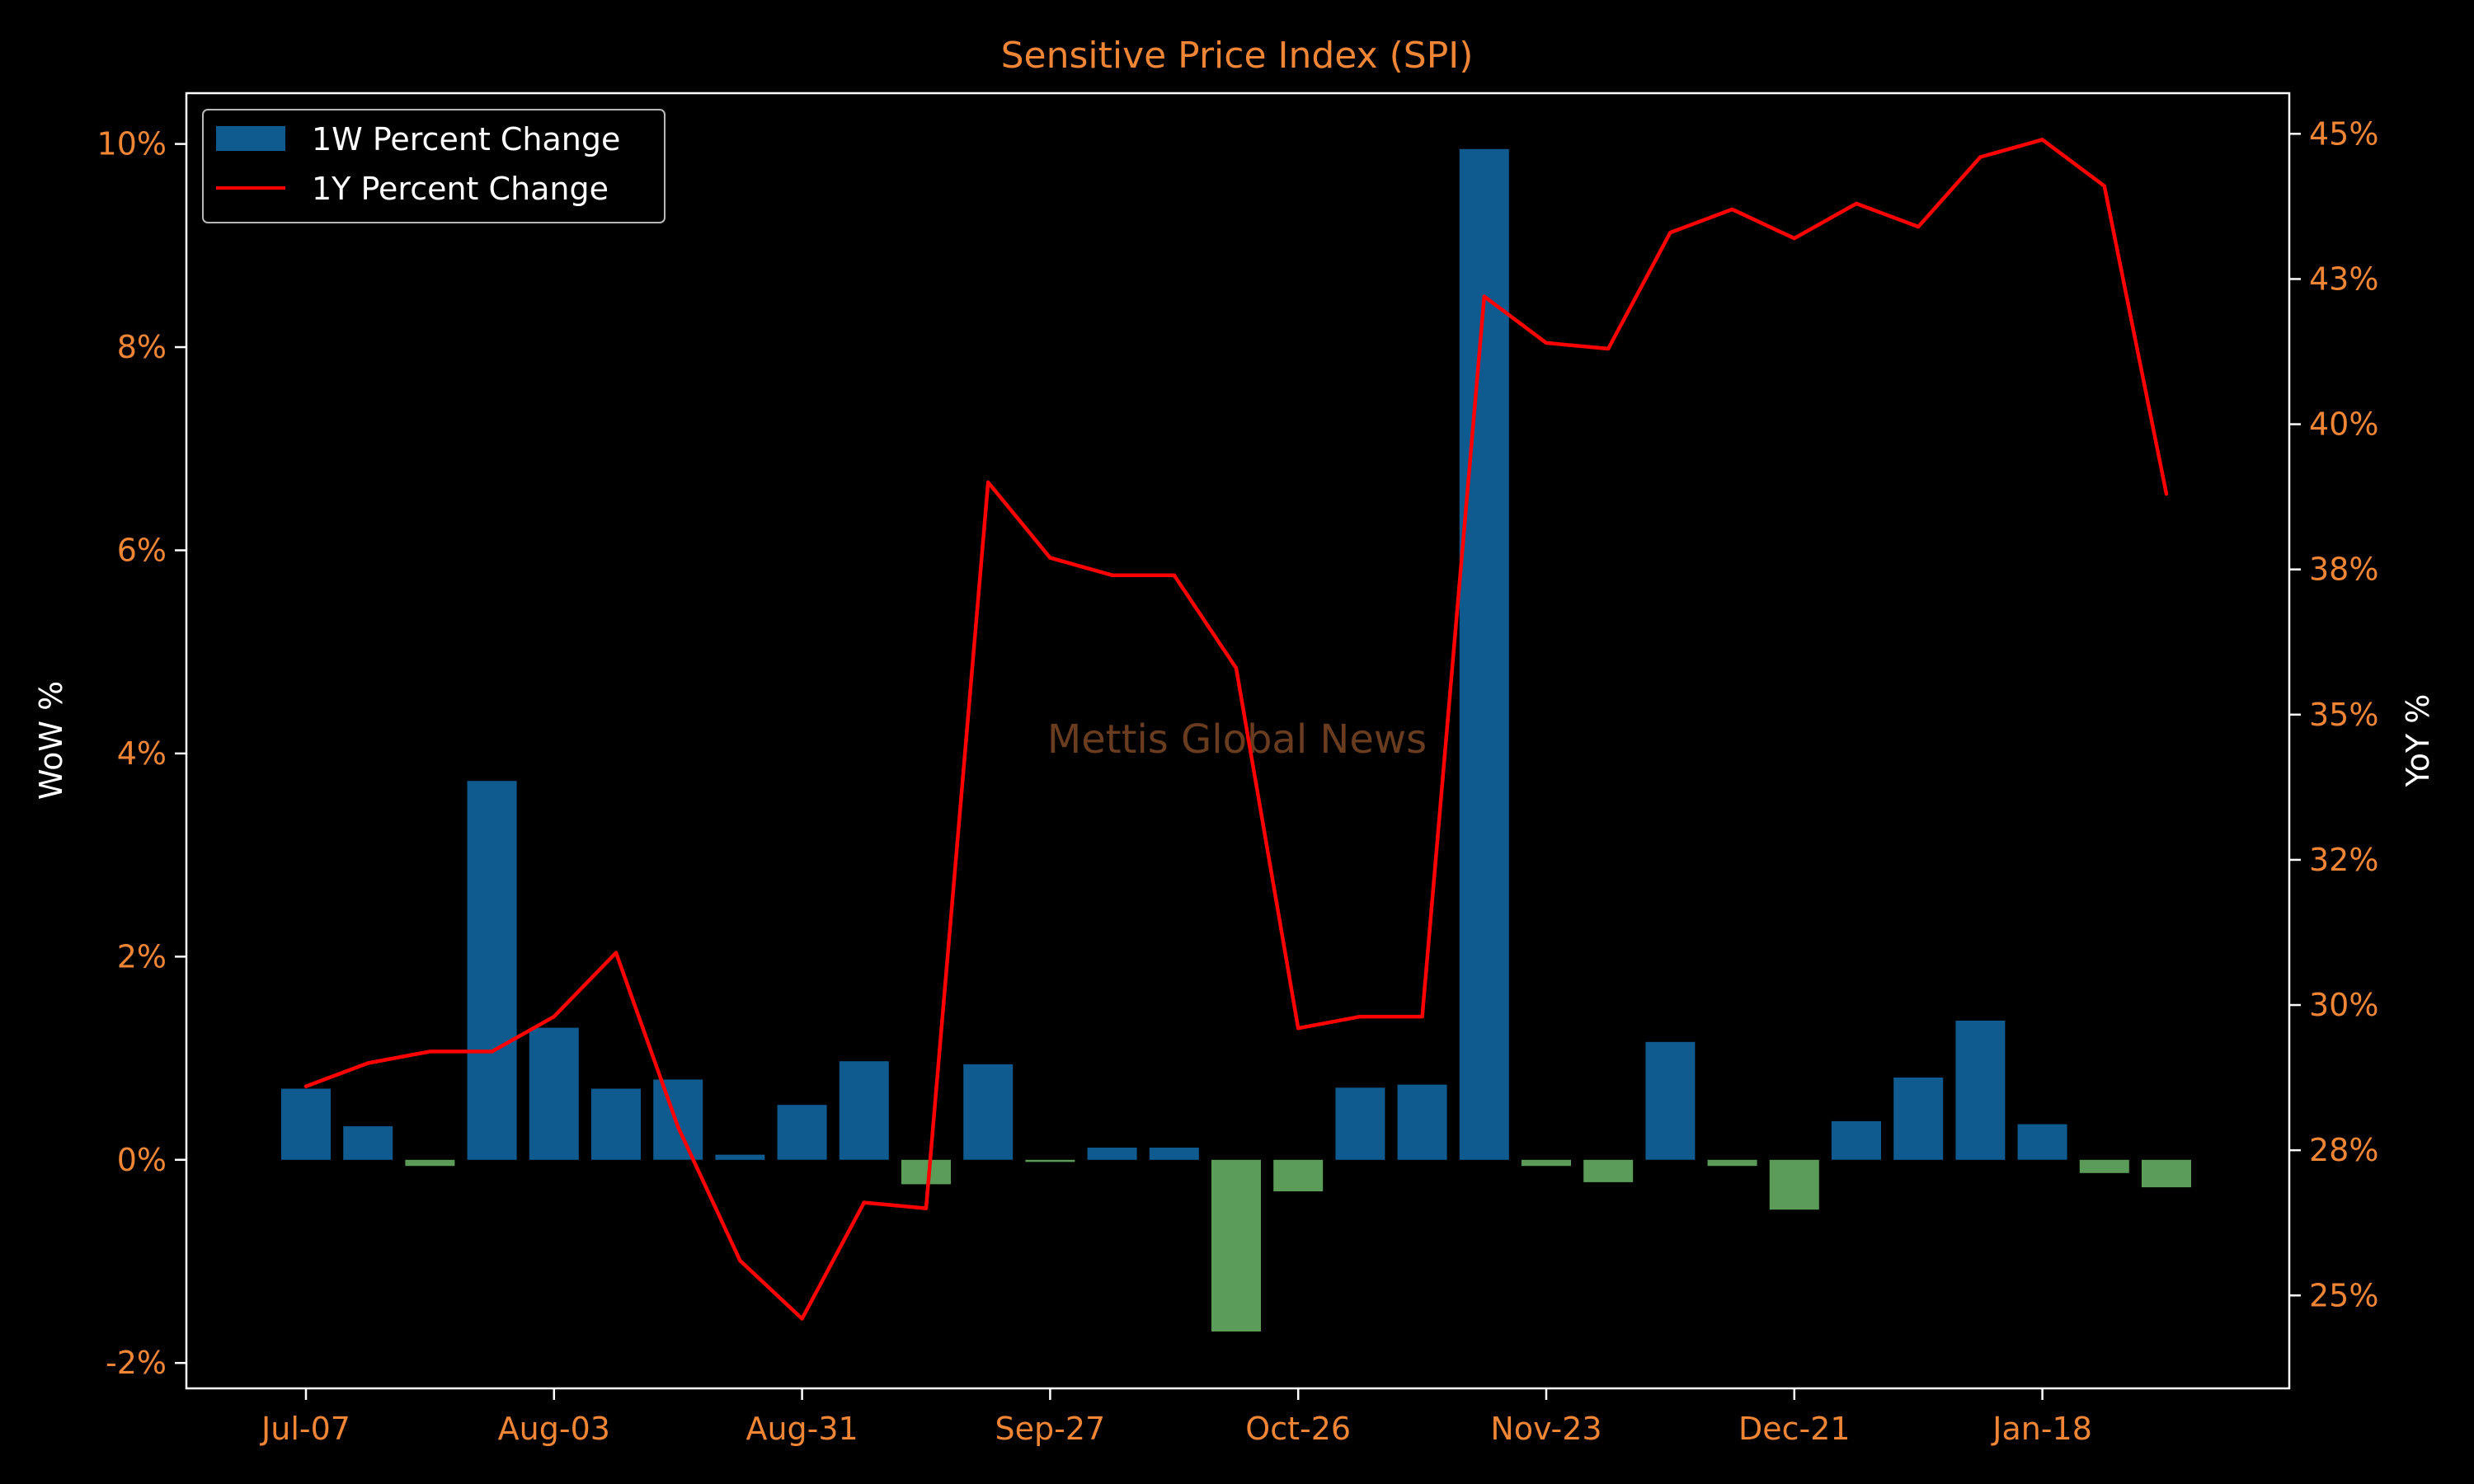 This screenshot has width=2474, height=1484. What do you see at coordinates (801, 1429) in the screenshot?
I see `x-tick-label: Aug-31` at bounding box center [801, 1429].